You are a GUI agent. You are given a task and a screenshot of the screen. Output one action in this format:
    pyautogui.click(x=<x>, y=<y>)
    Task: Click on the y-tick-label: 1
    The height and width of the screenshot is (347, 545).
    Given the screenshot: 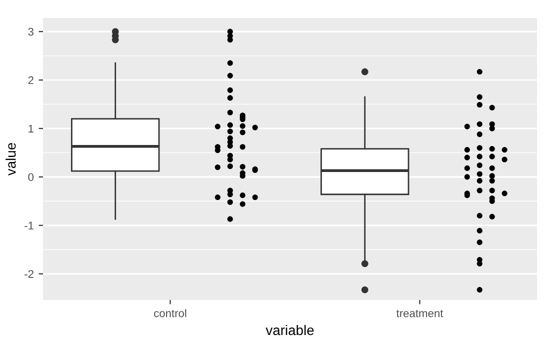 What is the action you would take?
    pyautogui.click(x=31, y=128)
    